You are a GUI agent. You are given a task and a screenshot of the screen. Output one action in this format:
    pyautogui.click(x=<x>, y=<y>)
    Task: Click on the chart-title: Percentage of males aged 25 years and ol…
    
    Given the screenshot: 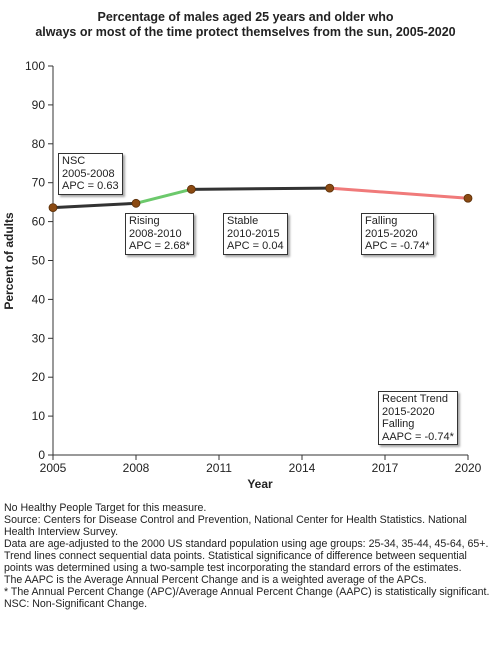 What is the action you would take?
    pyautogui.click(x=245, y=25)
    